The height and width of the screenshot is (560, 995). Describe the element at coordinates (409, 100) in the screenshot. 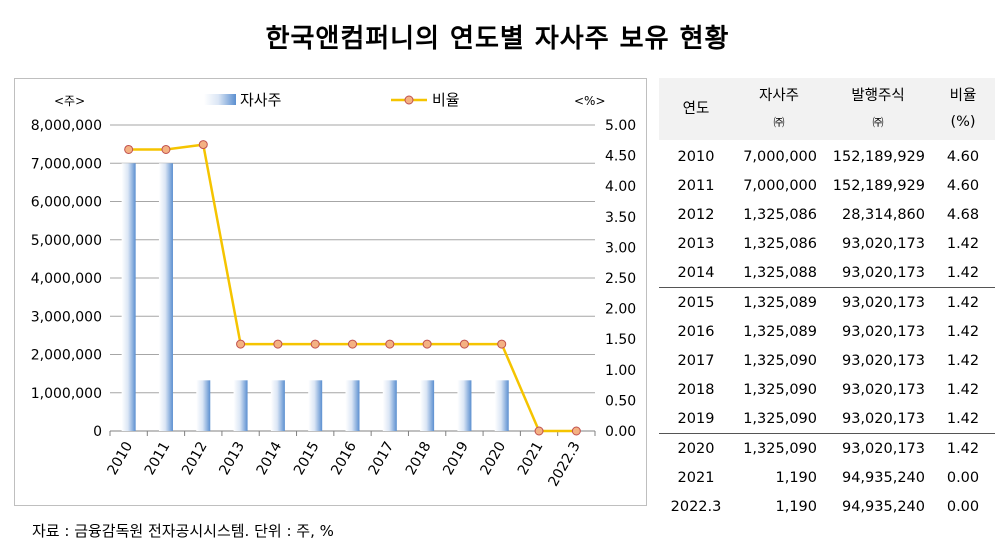

I see `legend-line-marker` at that location.